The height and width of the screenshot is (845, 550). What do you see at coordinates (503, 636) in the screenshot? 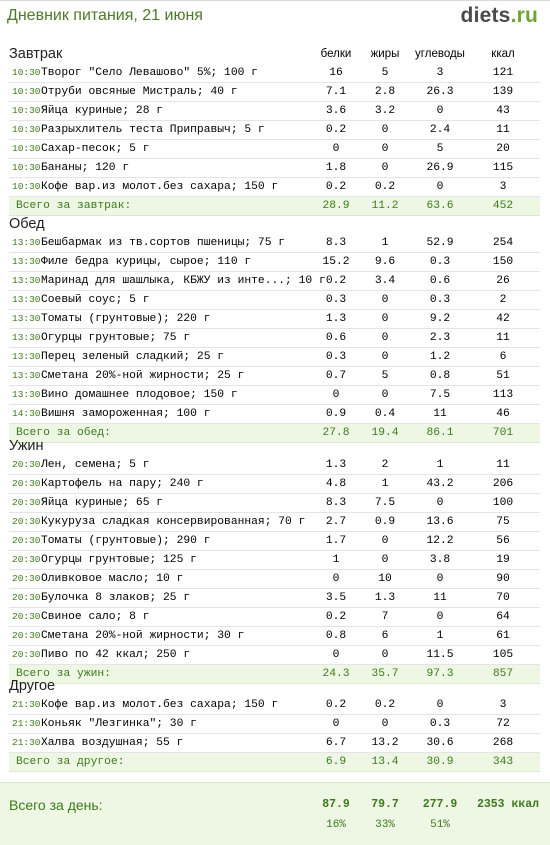
I see `food-kcal: 61` at bounding box center [503, 636].